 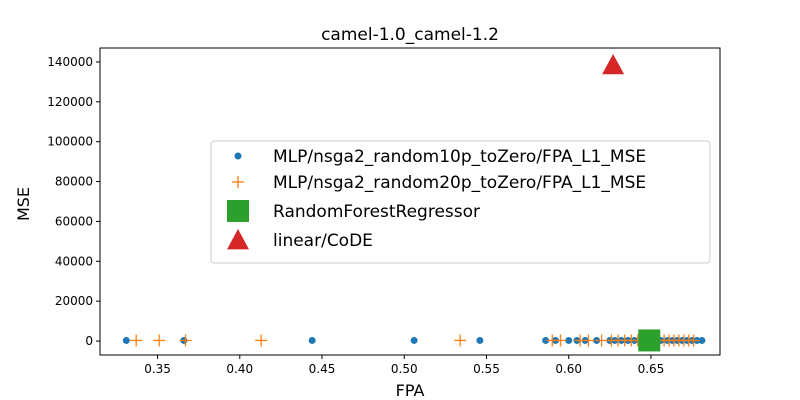 What do you see at coordinates (322, 369) in the screenshot?
I see `x-tick-label: 0.45` at bounding box center [322, 369].